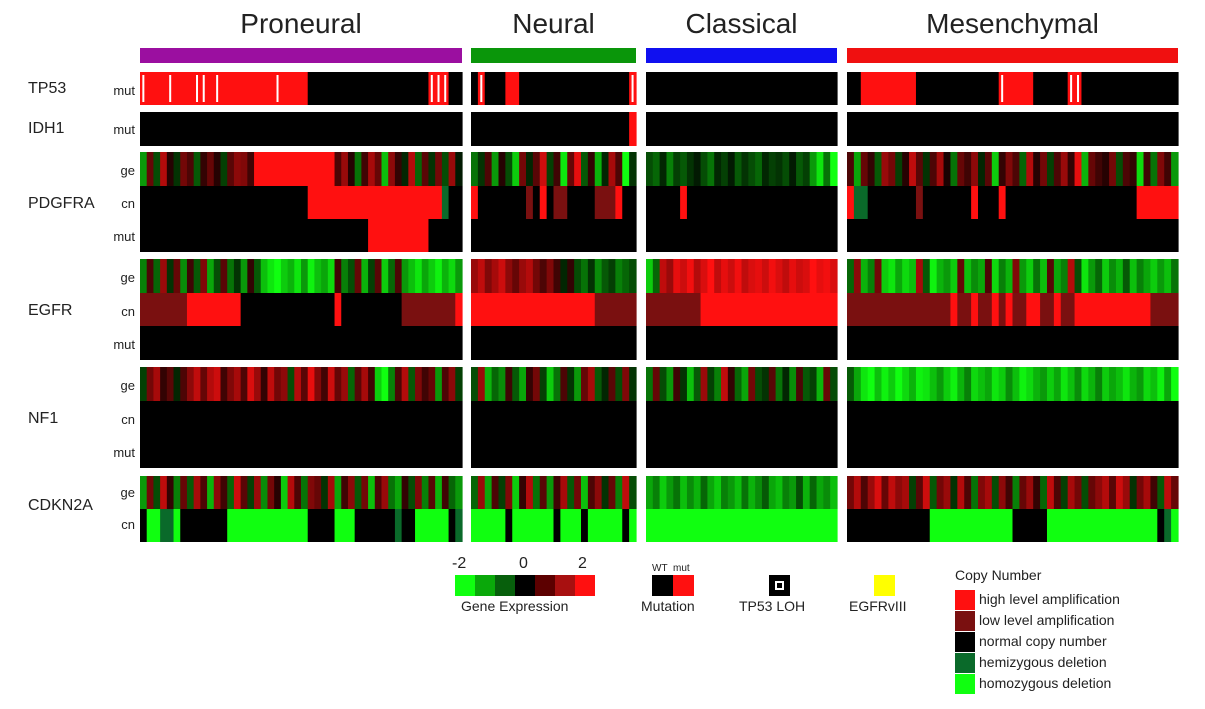  What do you see at coordinates (50, 310) in the screenshot?
I see `gene-label-egfr: EGFR` at bounding box center [50, 310].